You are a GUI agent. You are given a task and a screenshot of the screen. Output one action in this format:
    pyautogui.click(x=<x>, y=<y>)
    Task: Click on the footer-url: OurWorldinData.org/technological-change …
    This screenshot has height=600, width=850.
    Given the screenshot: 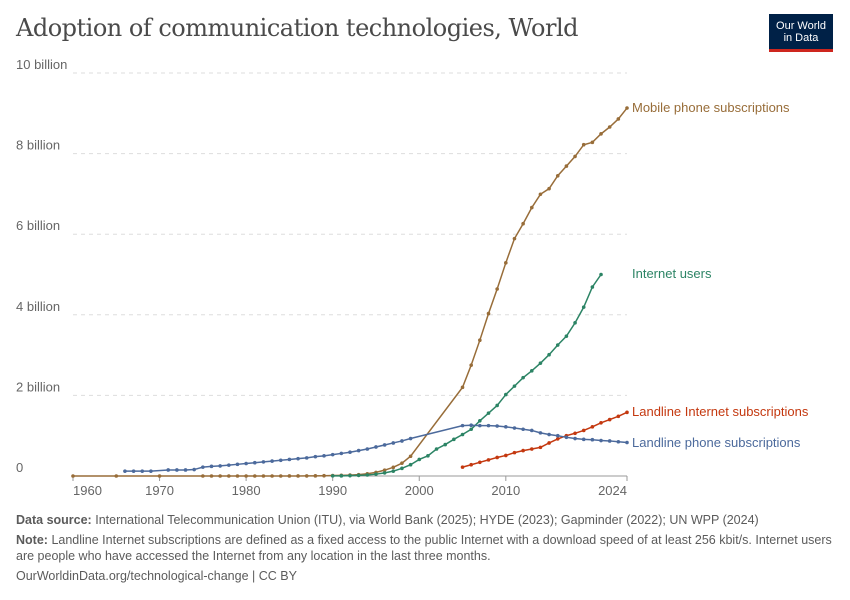 What is the action you would take?
    pyautogui.click(x=156, y=576)
    